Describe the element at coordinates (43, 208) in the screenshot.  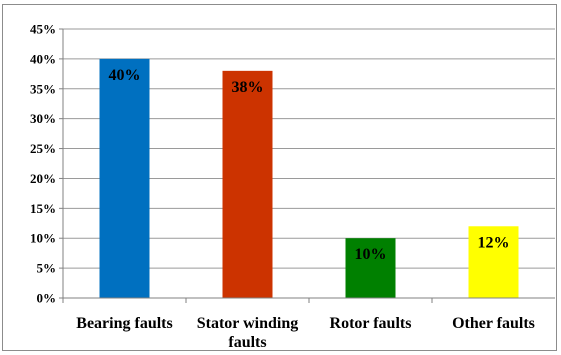
I see `y-tick-label: 15%` at that location.